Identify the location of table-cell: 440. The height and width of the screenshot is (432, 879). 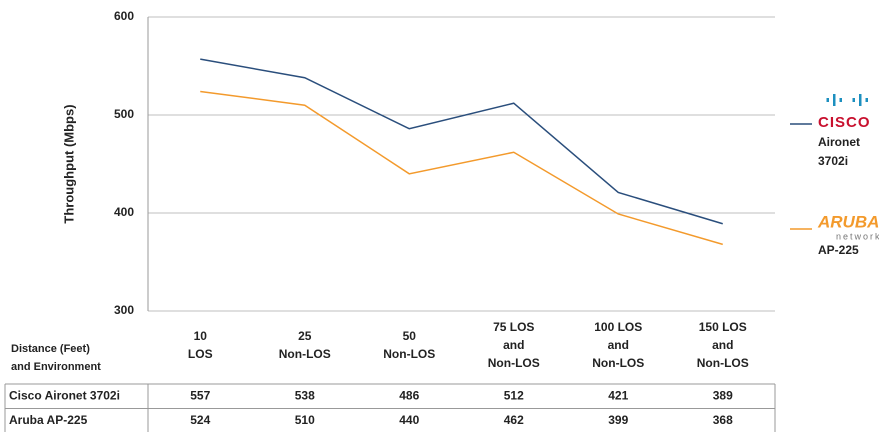
(409, 420).